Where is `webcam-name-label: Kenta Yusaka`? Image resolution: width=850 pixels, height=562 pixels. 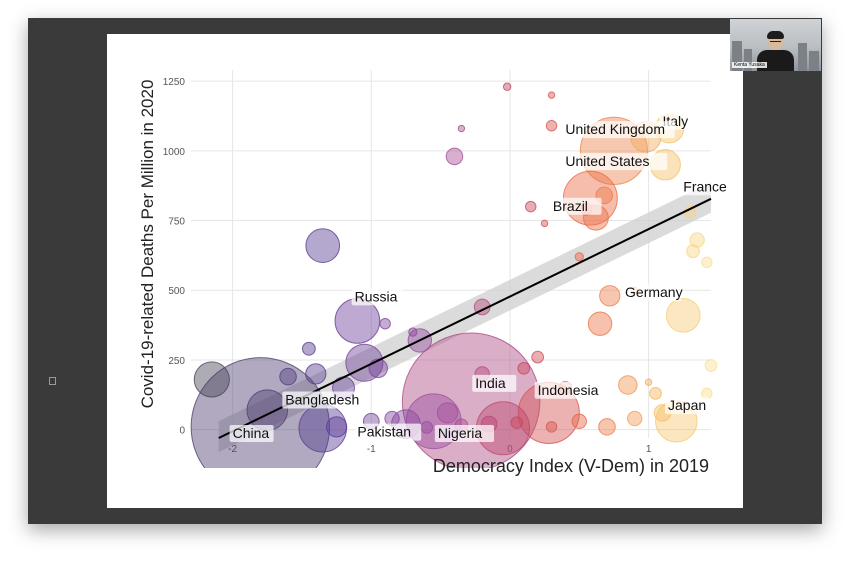
webcam-name-label: Kenta Yusaka is located at coordinates (749, 65).